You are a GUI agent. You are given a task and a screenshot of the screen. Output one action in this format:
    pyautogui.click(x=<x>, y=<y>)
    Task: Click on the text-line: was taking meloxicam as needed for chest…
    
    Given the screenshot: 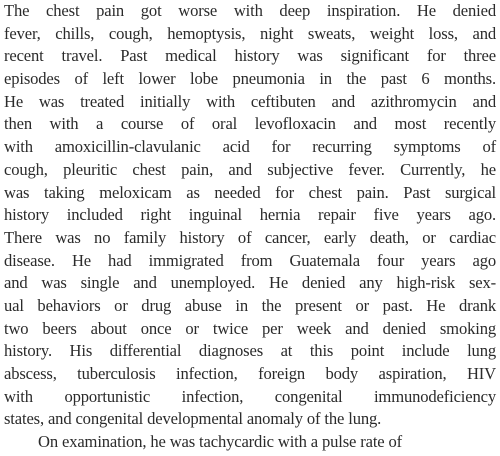 What is the action you would take?
    pyautogui.click(x=250, y=192)
    